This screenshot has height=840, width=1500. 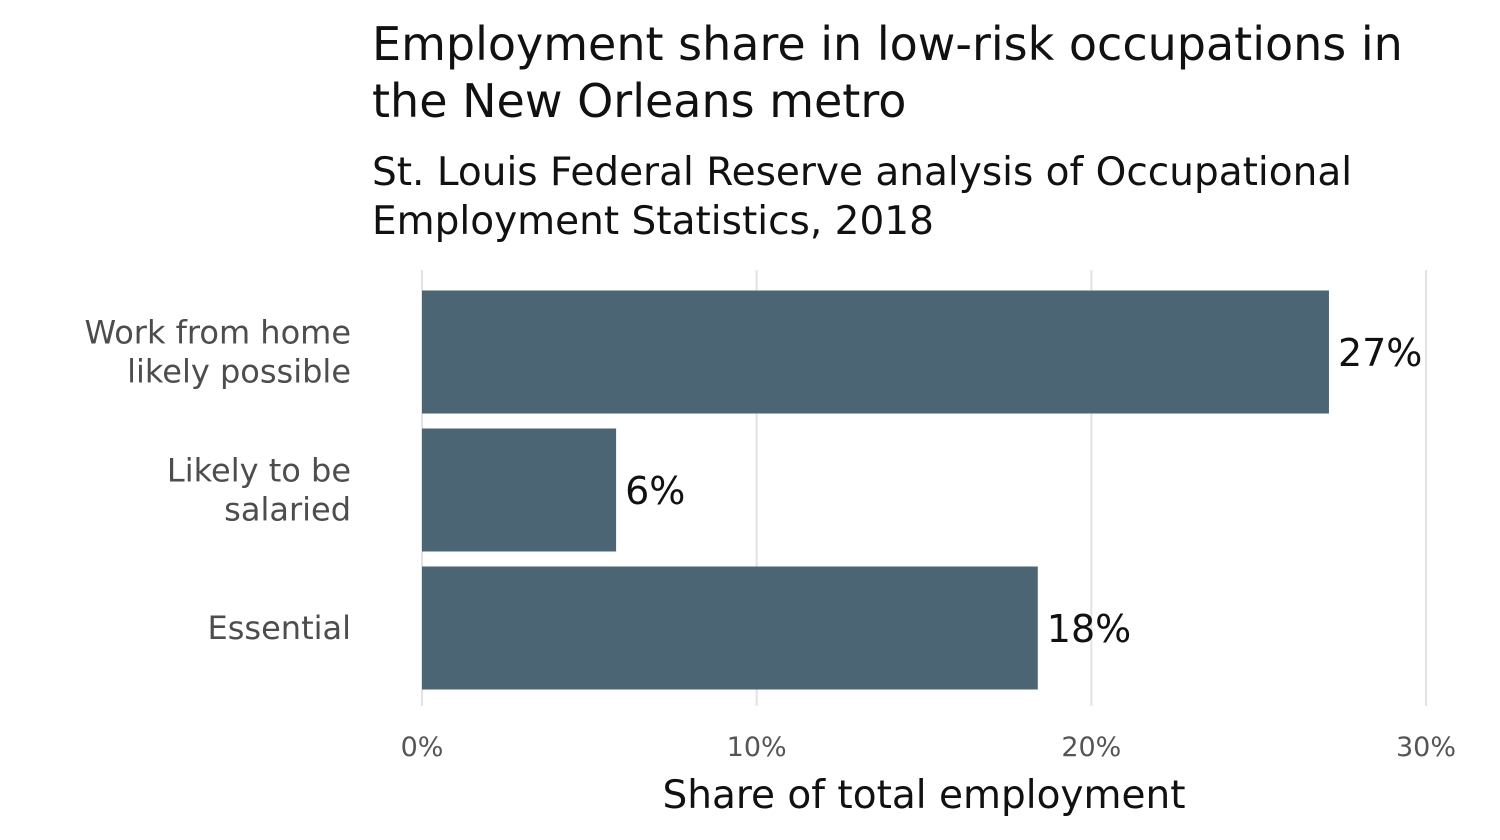 What do you see at coordinates (923, 795) in the screenshot?
I see `x-axis-title: Share of total employment` at bounding box center [923, 795].